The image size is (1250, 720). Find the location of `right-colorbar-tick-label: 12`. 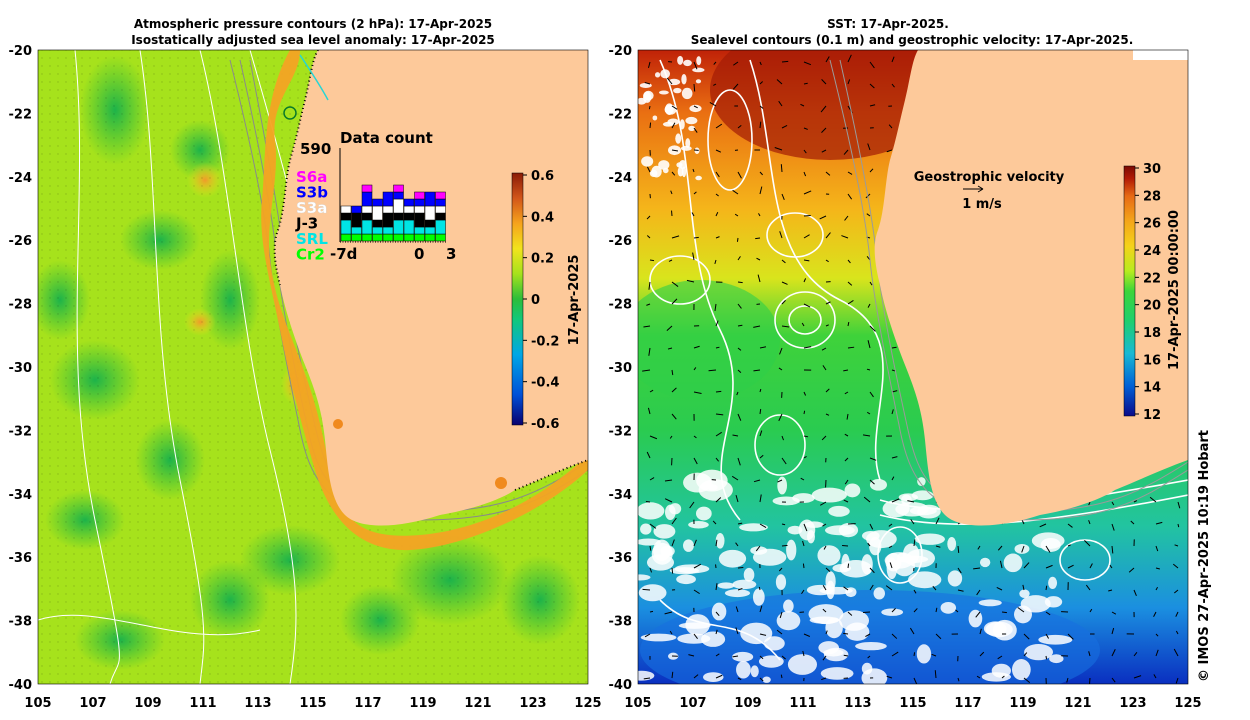

right-colorbar-tick-label: 12 is located at coordinates (1152, 415).